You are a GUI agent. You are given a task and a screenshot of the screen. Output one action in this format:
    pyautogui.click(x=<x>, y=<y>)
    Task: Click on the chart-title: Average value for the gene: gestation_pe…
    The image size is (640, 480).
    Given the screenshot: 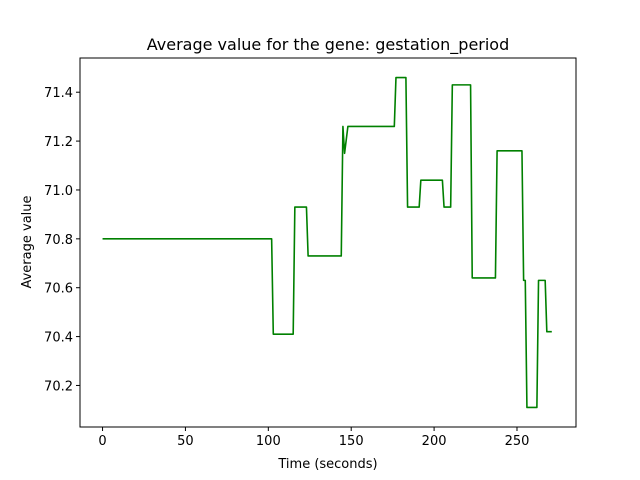 What is the action you would take?
    pyautogui.click(x=328, y=45)
    